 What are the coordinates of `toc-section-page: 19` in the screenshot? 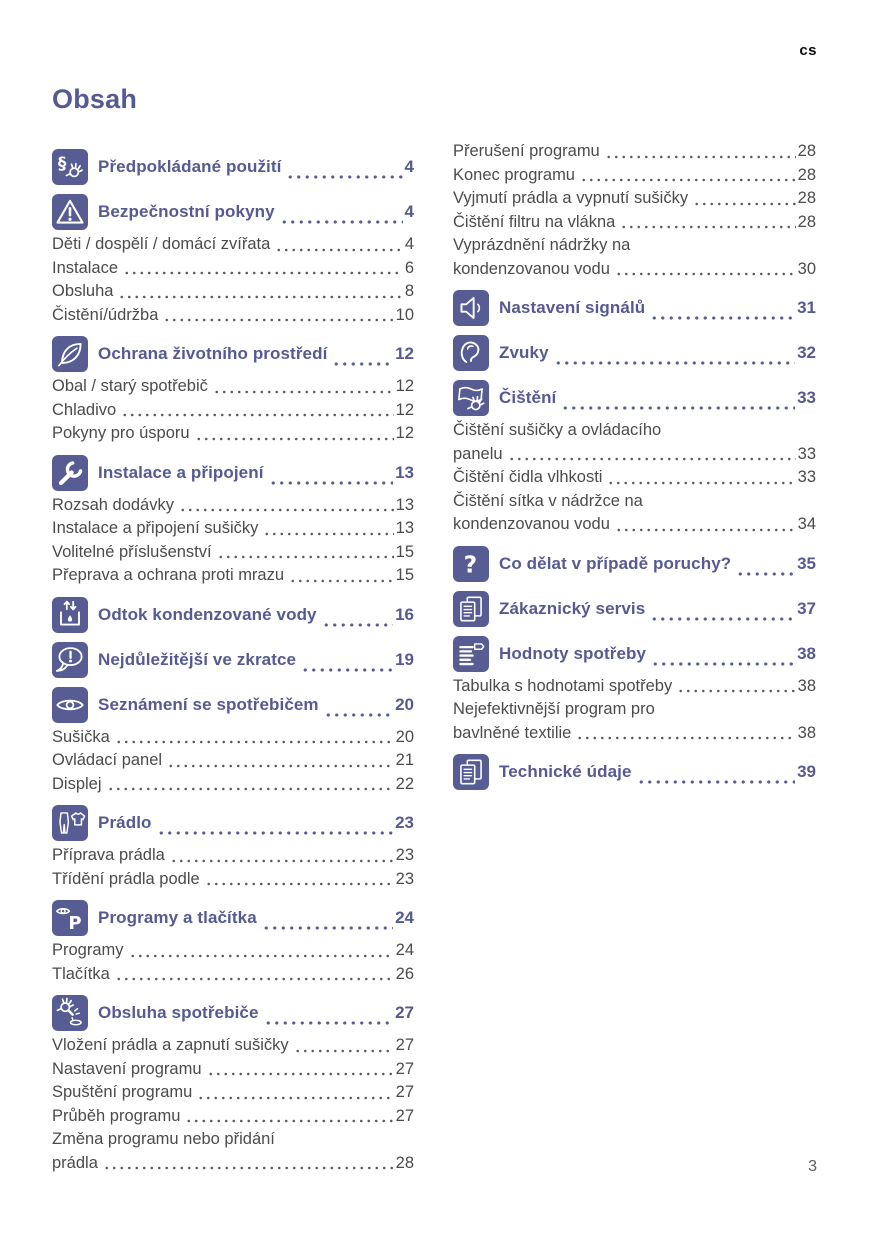 It's located at (404, 659).